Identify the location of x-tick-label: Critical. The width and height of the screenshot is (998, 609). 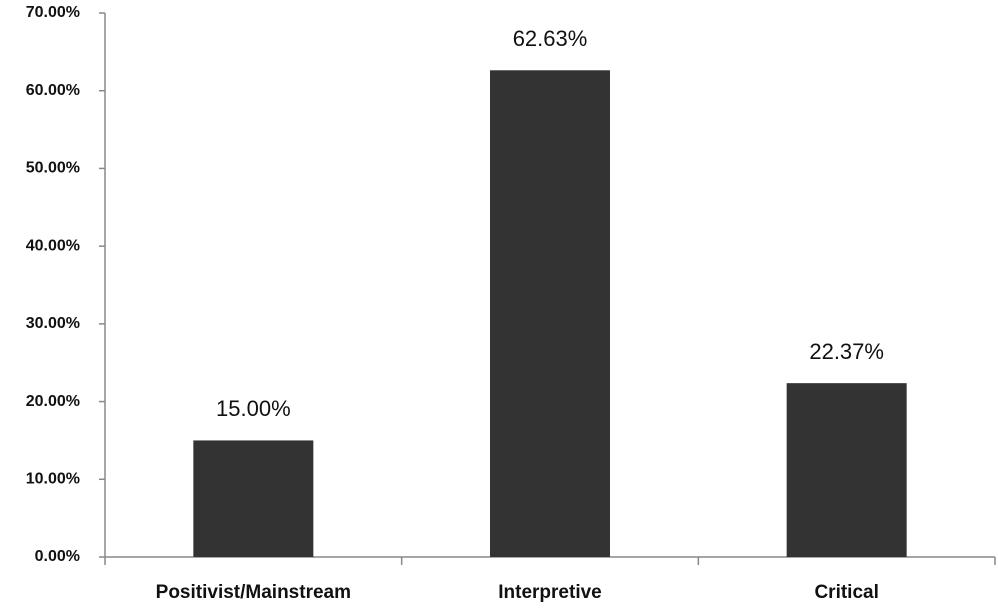
(846, 592).